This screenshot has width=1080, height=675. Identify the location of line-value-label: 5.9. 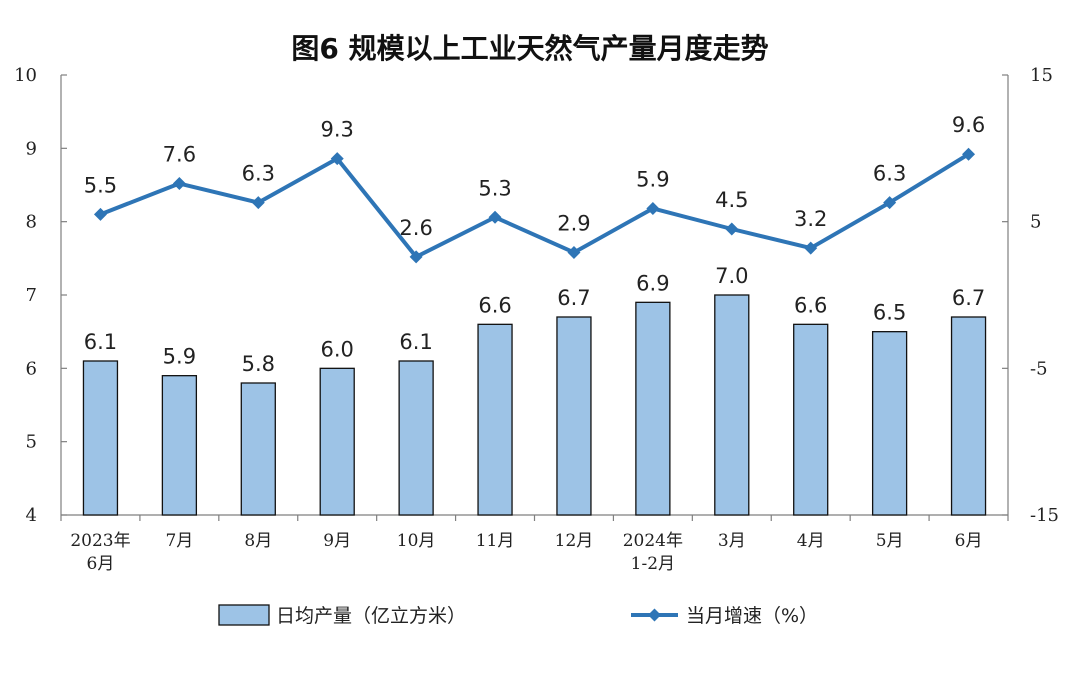
(652, 179).